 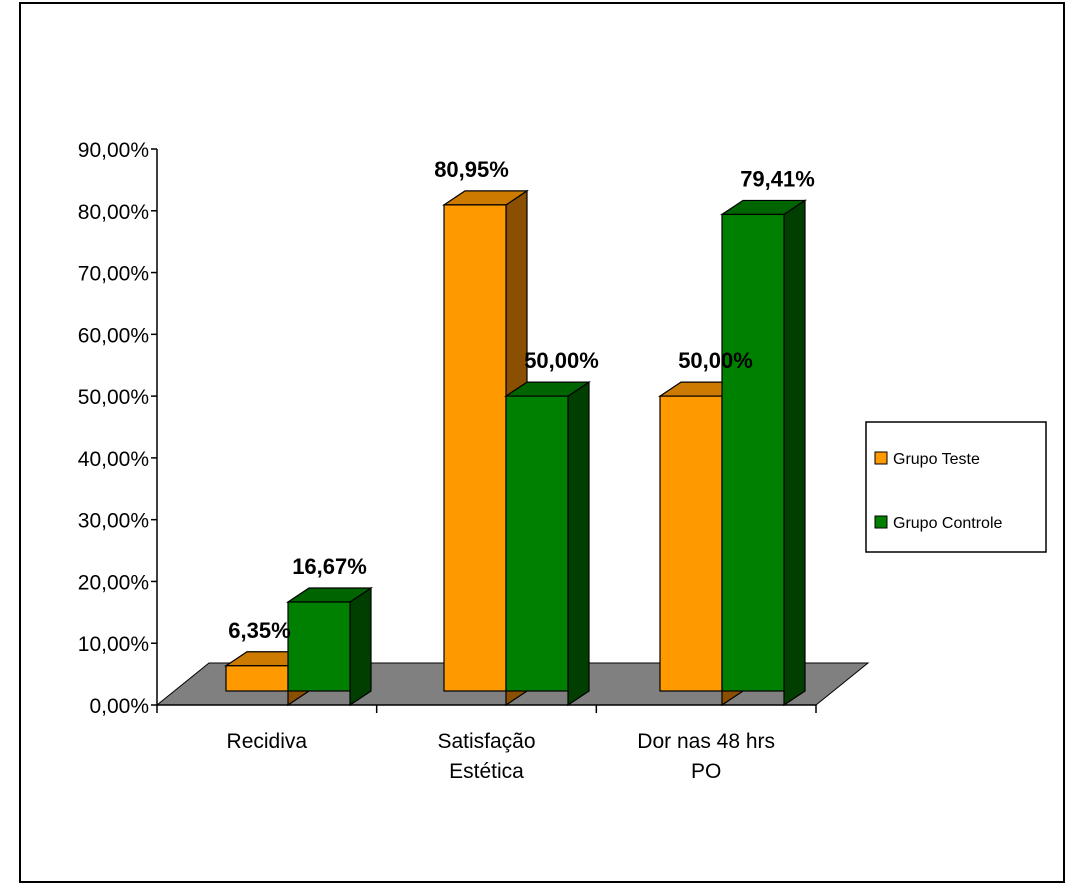 I want to click on bar-grupo-controle-satisfacao-estetica-front, so click(x=537, y=543).